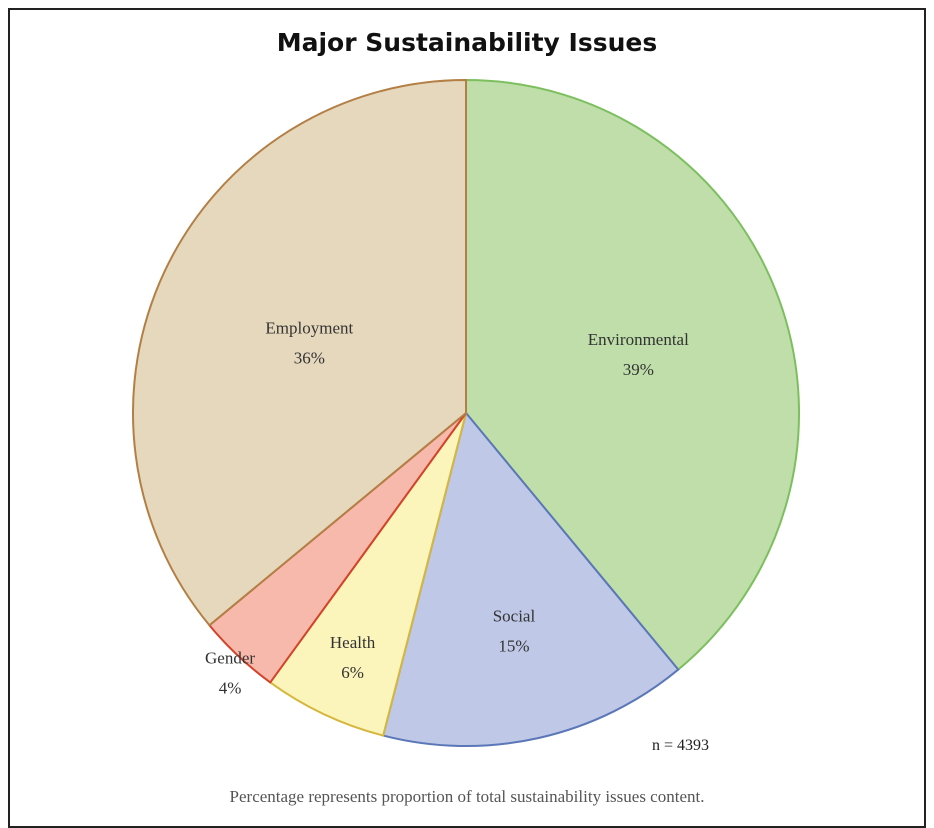 The image size is (934, 828). Describe the element at coordinates (230, 658) in the screenshot. I see `slice-label-gender: Gender` at that location.